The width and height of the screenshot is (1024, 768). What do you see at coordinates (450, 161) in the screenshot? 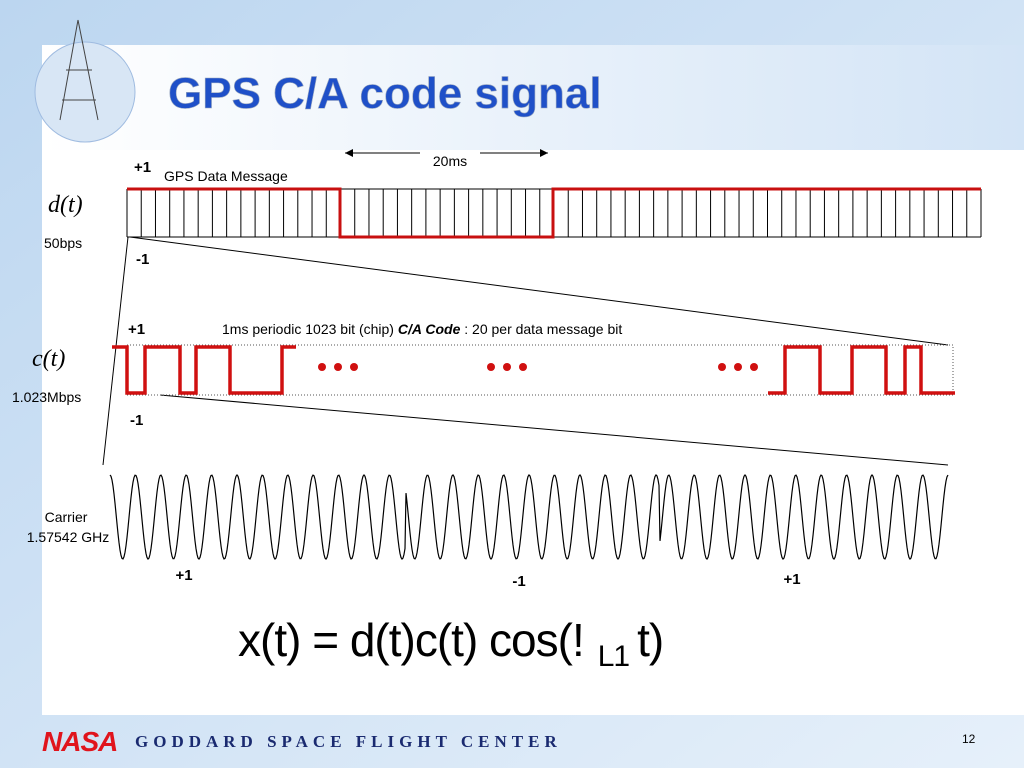
I see `period-label: 20ms` at bounding box center [450, 161].